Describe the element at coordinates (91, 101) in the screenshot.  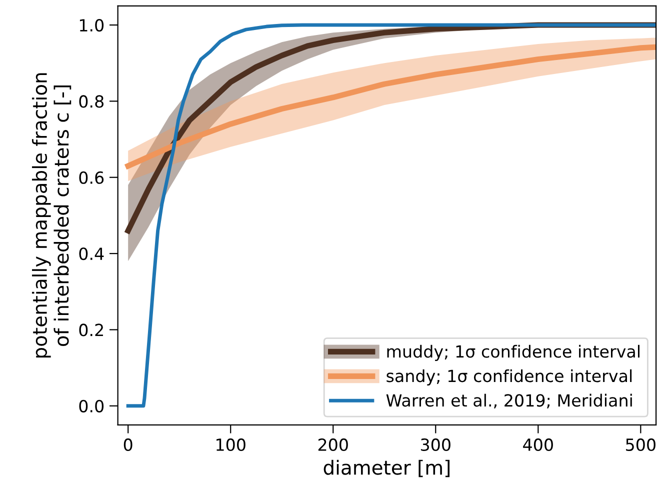
I see `y-tick-label: 0.8` at that location.